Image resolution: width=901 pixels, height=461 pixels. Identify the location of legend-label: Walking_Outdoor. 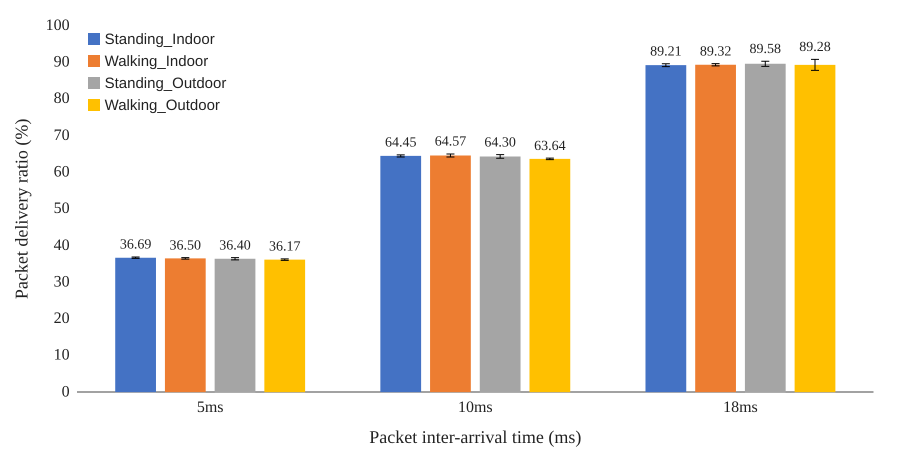
(162, 105).